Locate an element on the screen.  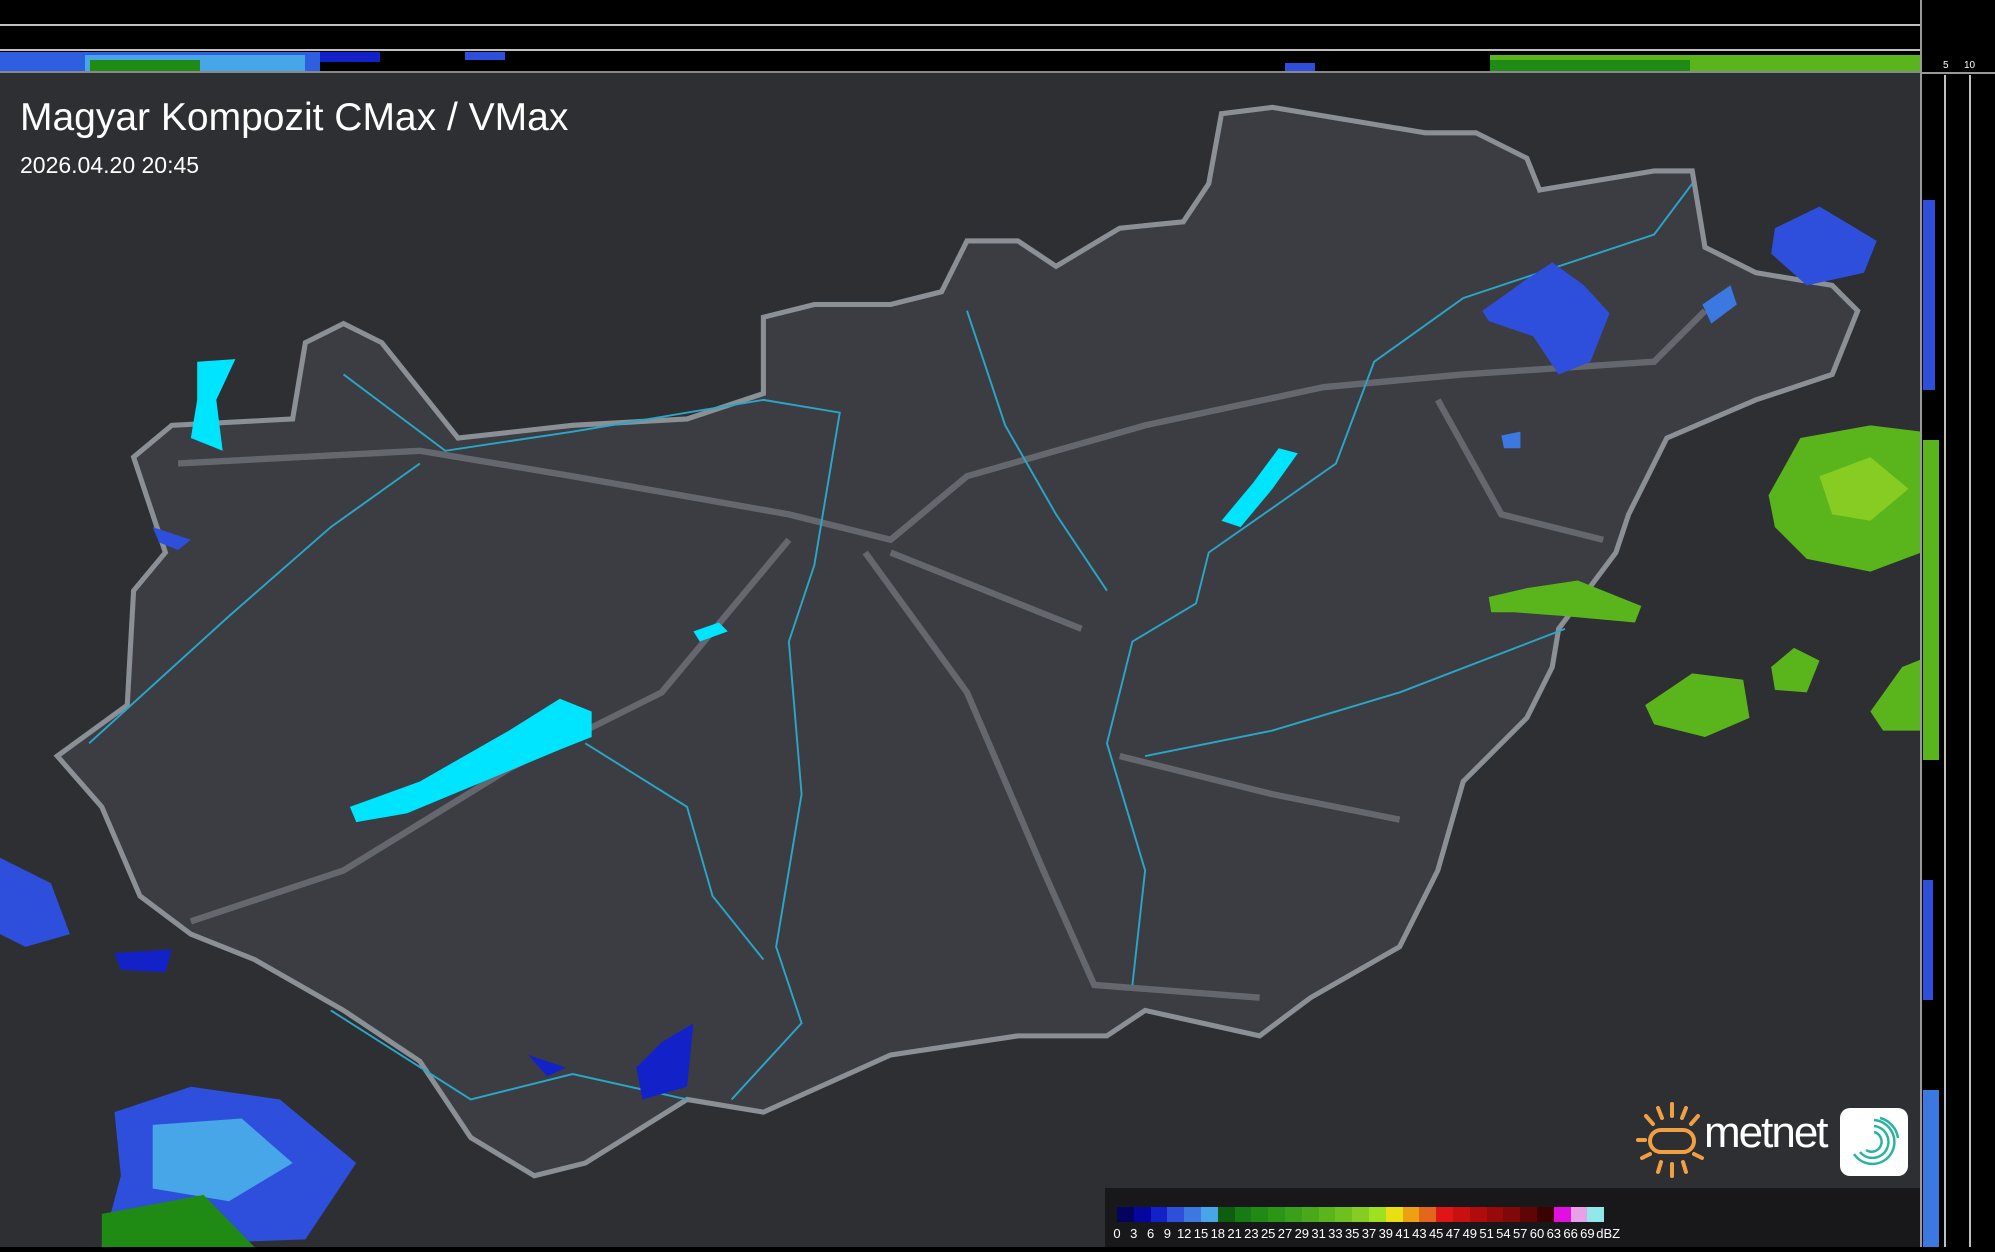
map-timestamp: 2026.04.20 20:45 is located at coordinates (110, 165).